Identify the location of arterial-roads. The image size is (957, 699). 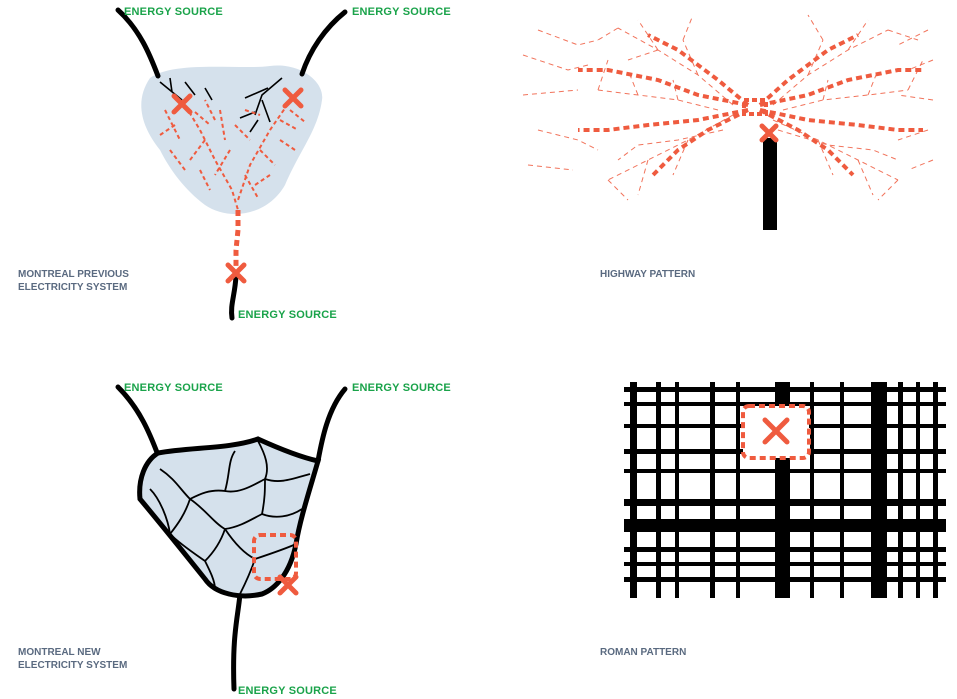
(750, 105).